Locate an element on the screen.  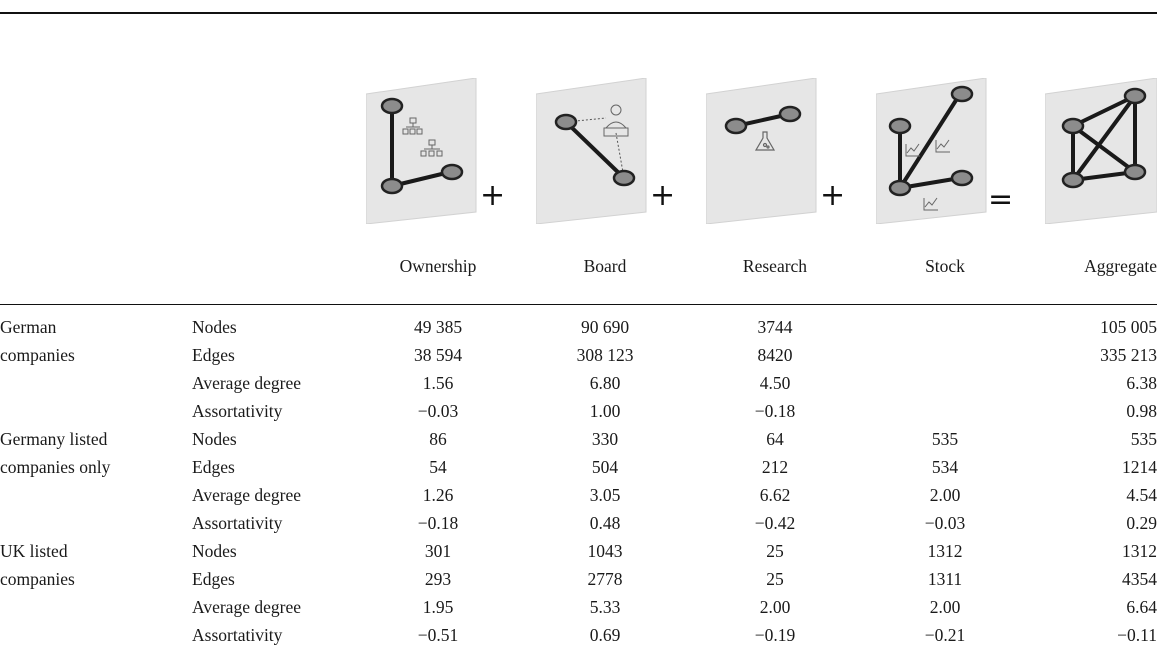
table-cell-research: 4.50 is located at coordinates (775, 383).